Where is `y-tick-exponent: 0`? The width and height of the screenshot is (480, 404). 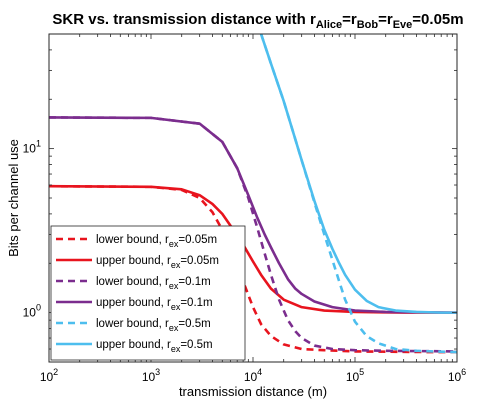 y-tick-exponent: 0 is located at coordinates (38, 308).